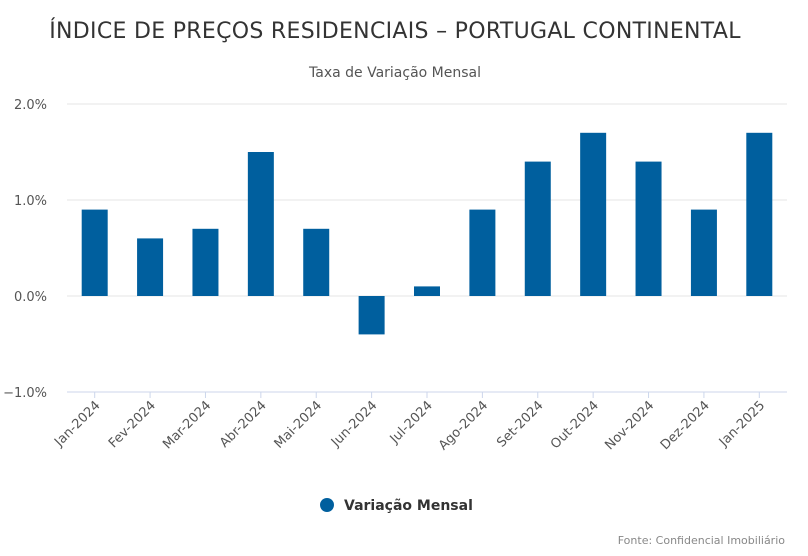 The image size is (808, 556). What do you see at coordinates (394, 73) in the screenshot?
I see `chart-subtitle: Taxa de Variação Mensal` at bounding box center [394, 73].